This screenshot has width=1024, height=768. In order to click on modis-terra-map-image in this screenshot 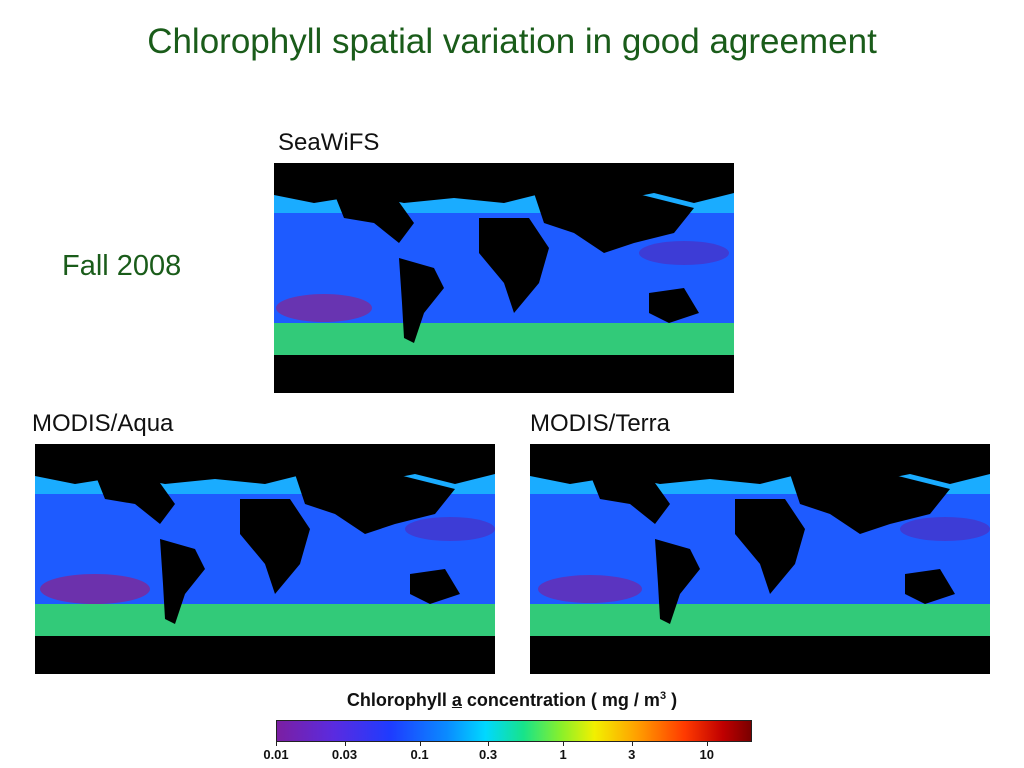, I will do `click(760, 559)`.